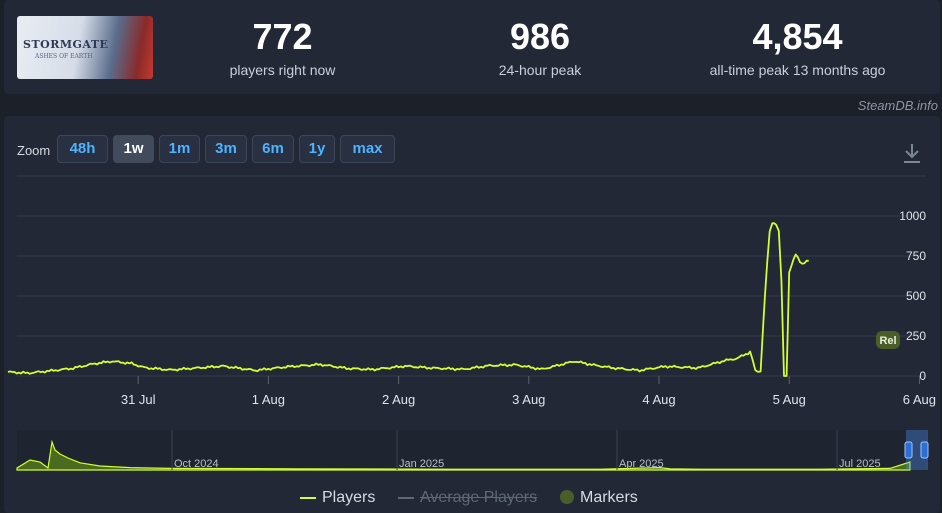 Image resolution: width=942 pixels, height=513 pixels. Describe the element at coordinates (540, 36) in the screenshot. I see `stat-value: 986` at that location.